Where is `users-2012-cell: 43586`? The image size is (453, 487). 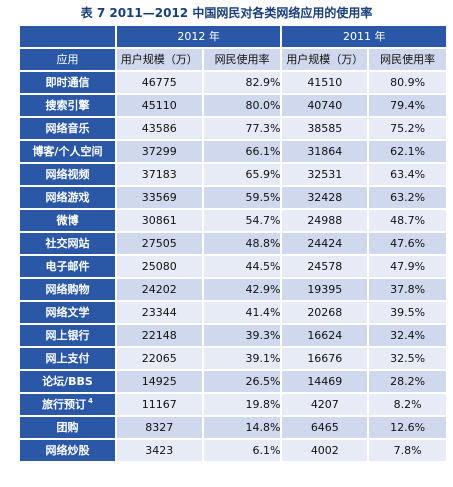 users-2012-cell: 43586 is located at coordinates (159, 128).